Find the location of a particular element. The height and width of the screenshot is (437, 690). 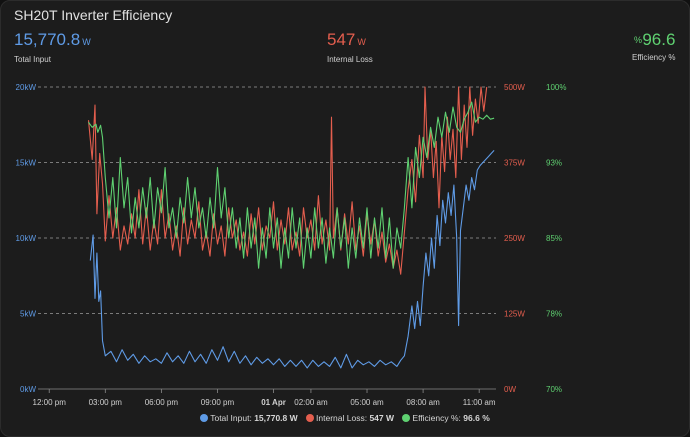

efficiency-stat: 96.6% Efficiency % is located at coordinates (653, 46).